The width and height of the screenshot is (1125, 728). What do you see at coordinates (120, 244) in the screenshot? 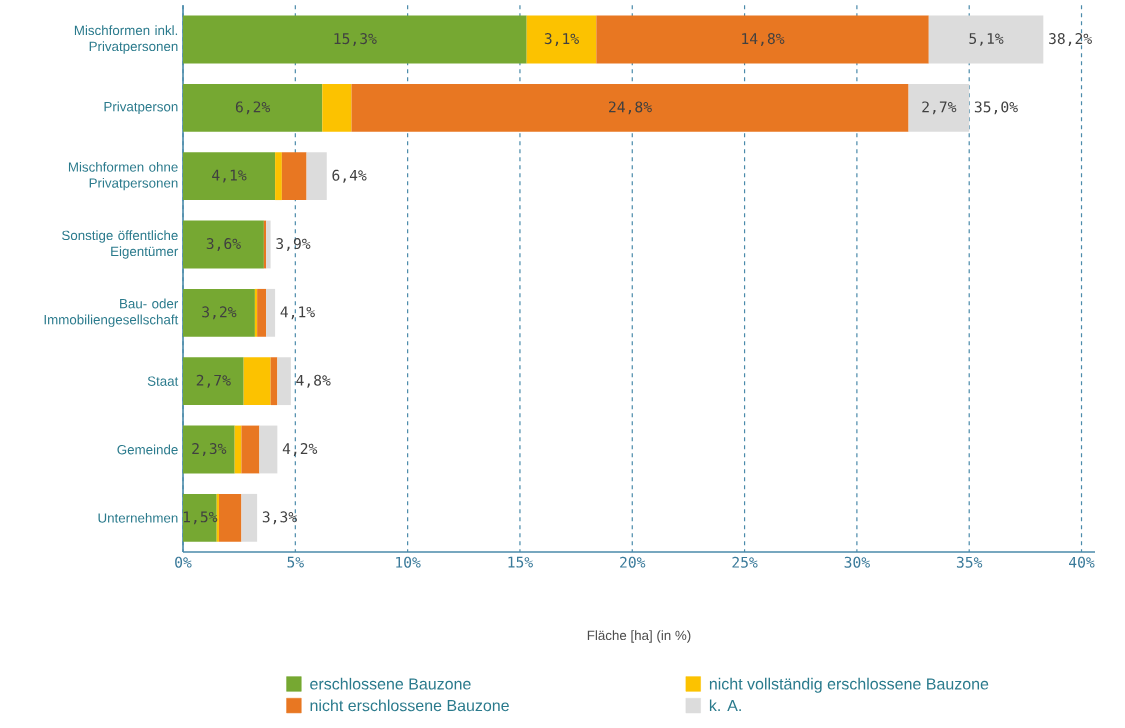
I see `y-tick-label: Sonstige öffentliche Eigentümer` at bounding box center [120, 244].